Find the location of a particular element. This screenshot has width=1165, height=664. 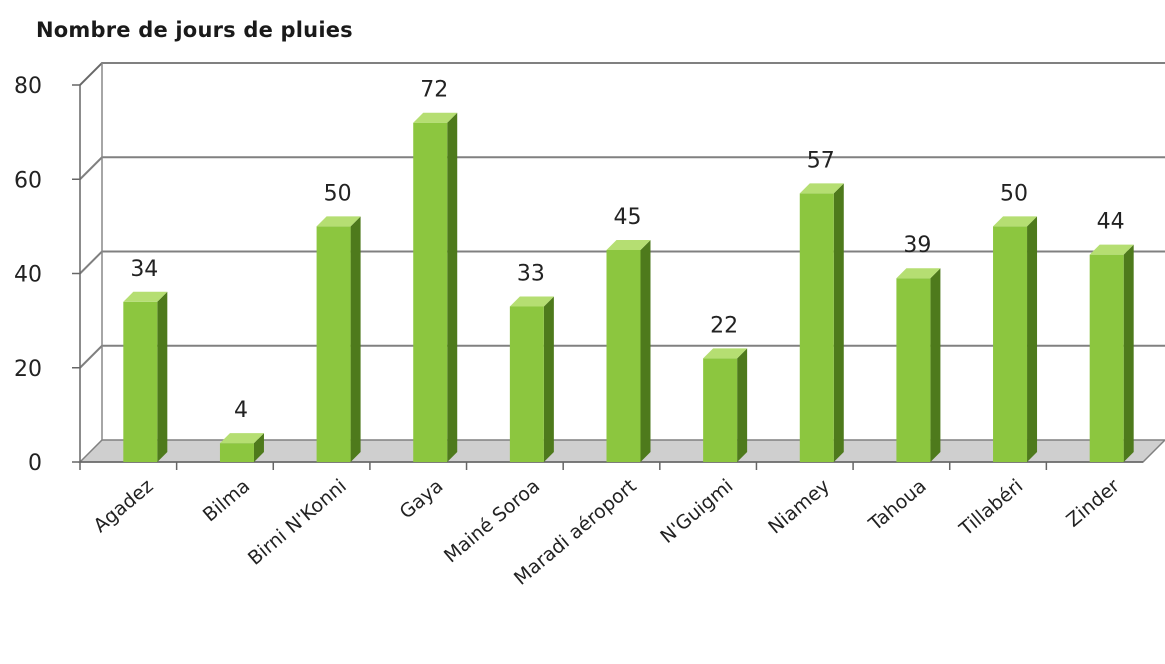

data-label: 44 is located at coordinates (1111, 222).